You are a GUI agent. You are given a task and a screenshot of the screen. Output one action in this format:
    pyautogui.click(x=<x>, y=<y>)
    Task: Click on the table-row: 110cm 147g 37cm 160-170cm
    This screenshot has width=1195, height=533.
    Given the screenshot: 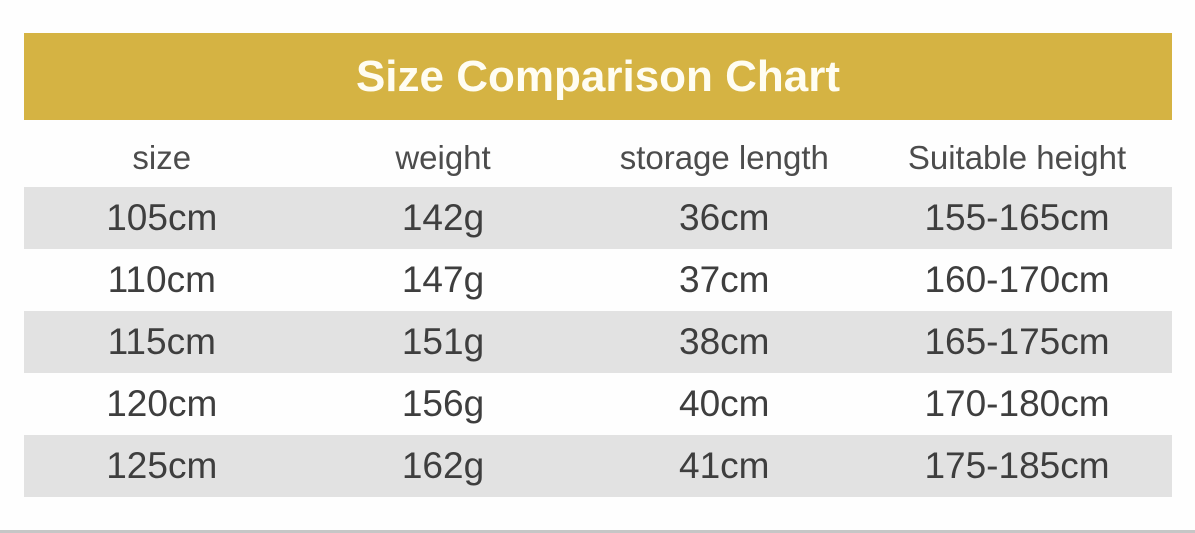 What is the action you would take?
    pyautogui.click(x=598, y=280)
    